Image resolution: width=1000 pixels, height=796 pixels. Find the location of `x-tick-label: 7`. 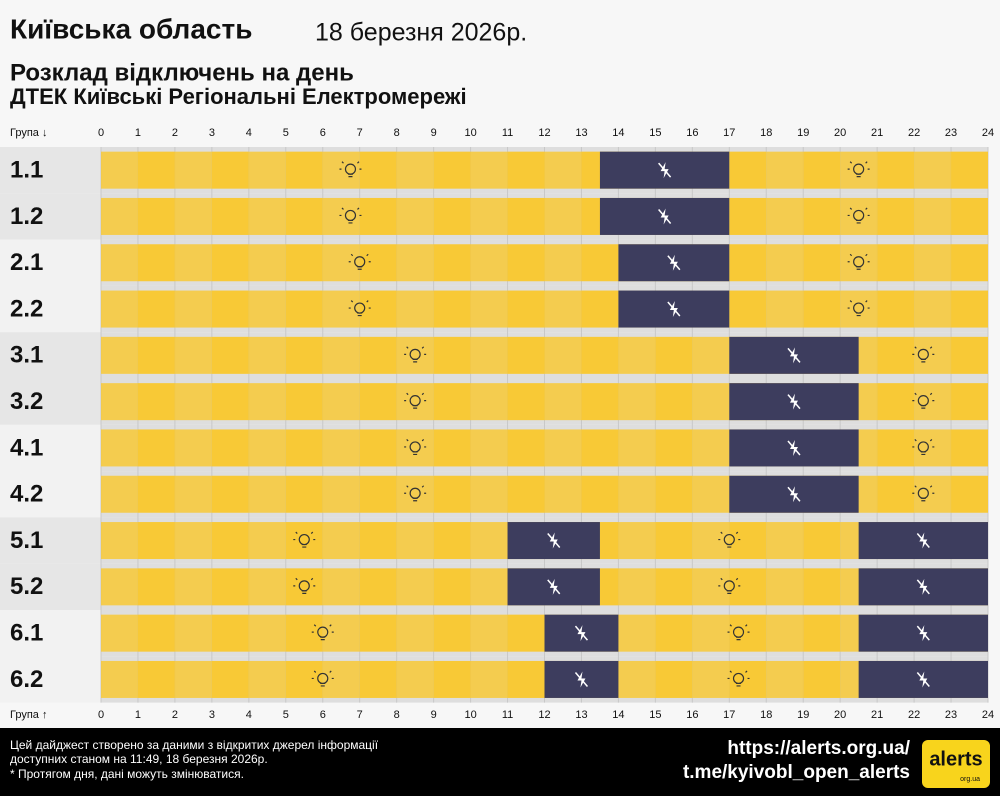

x-tick-label: 7 is located at coordinates (360, 715).